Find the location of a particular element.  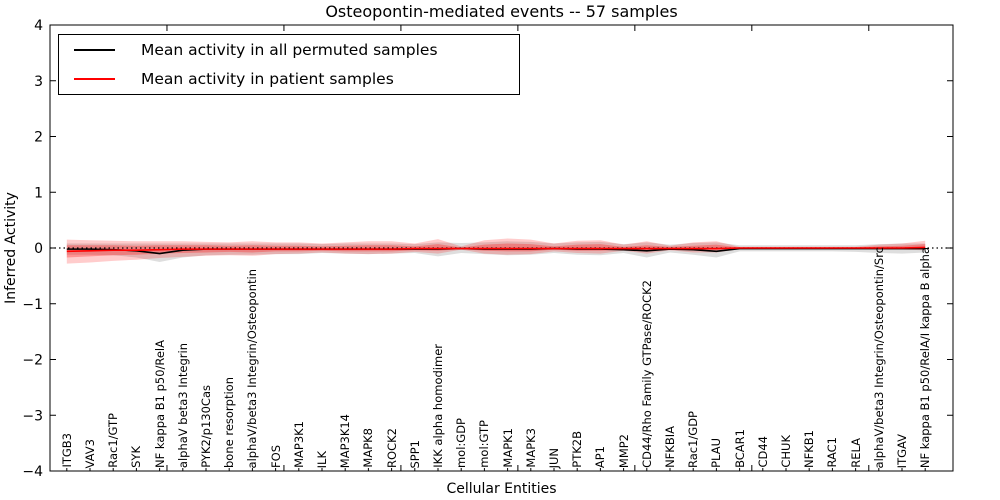

patient-mean-line is located at coordinates (496, 249).